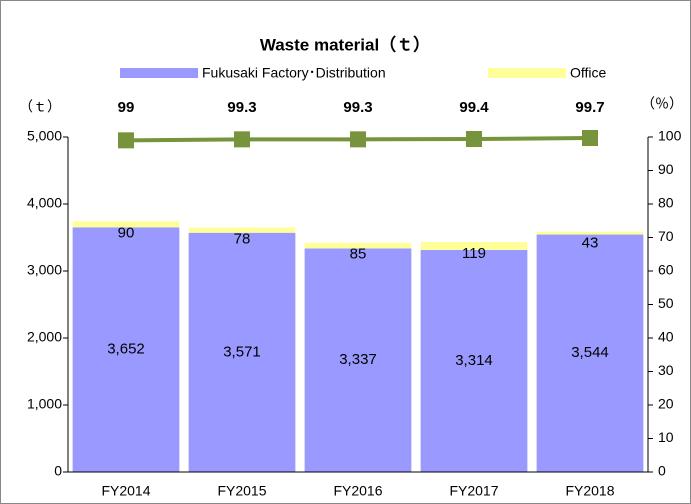 The height and width of the screenshot is (504, 691). What do you see at coordinates (662, 471) in the screenshot?
I see `y2-tick-label: 0` at bounding box center [662, 471].